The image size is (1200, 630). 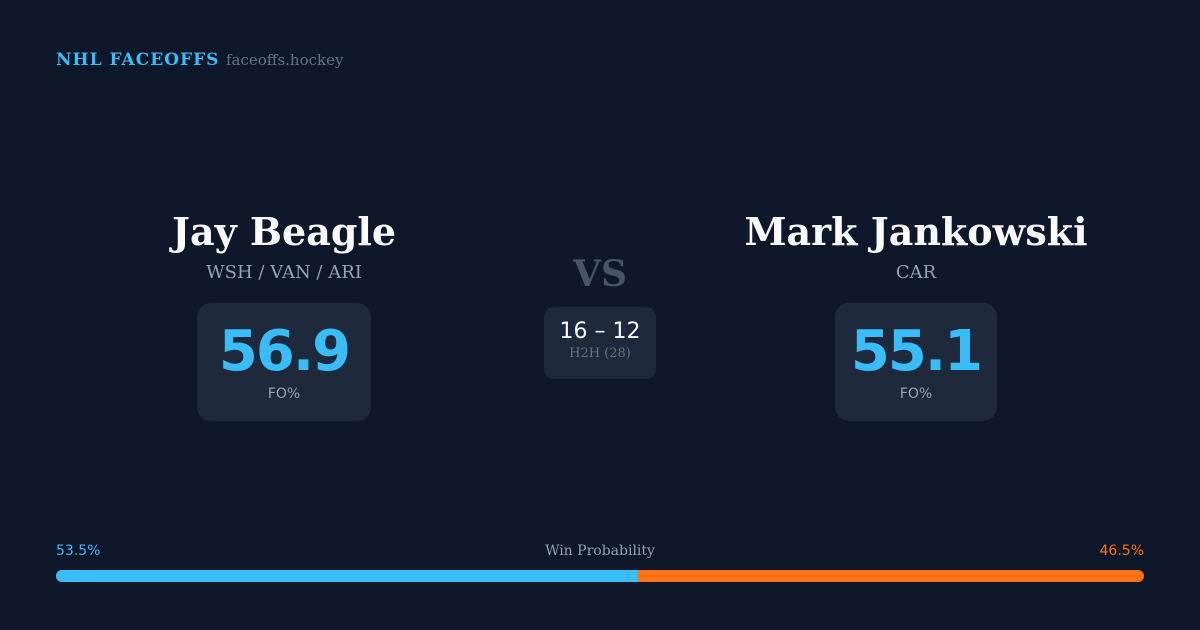 I want to click on right-win-prob: 46.5%, so click(x=1121, y=551).